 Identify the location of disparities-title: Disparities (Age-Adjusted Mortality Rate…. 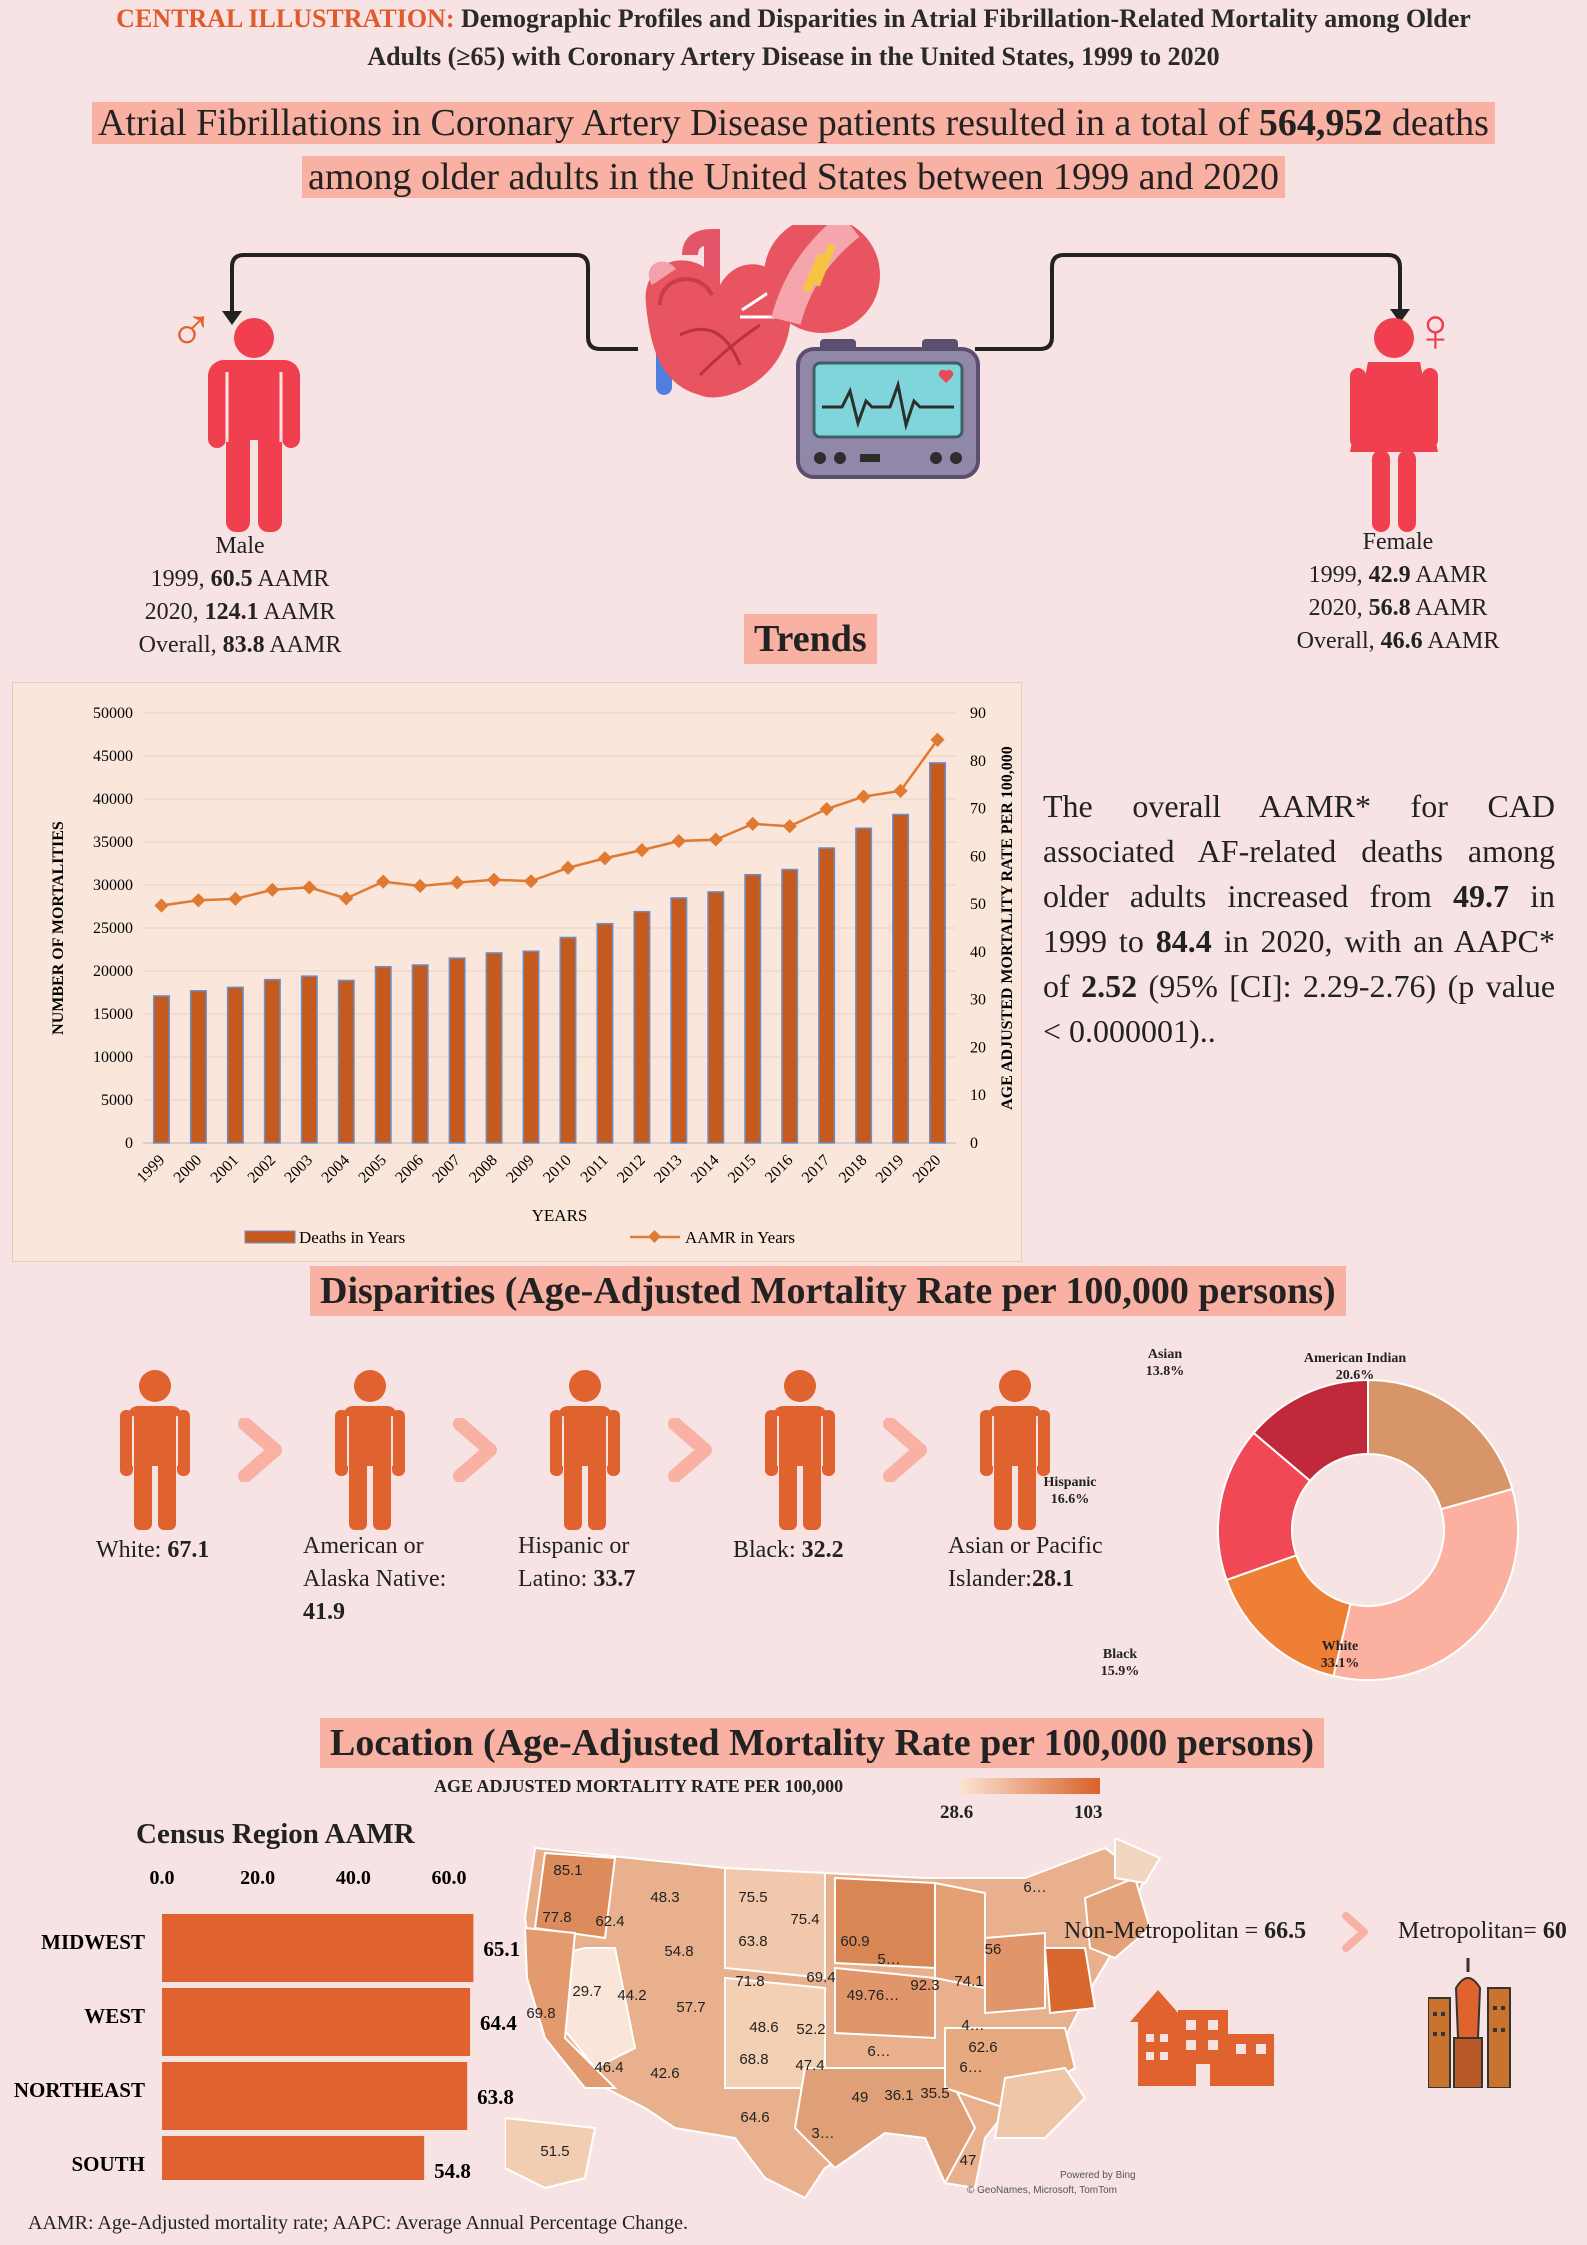
(828, 1291).